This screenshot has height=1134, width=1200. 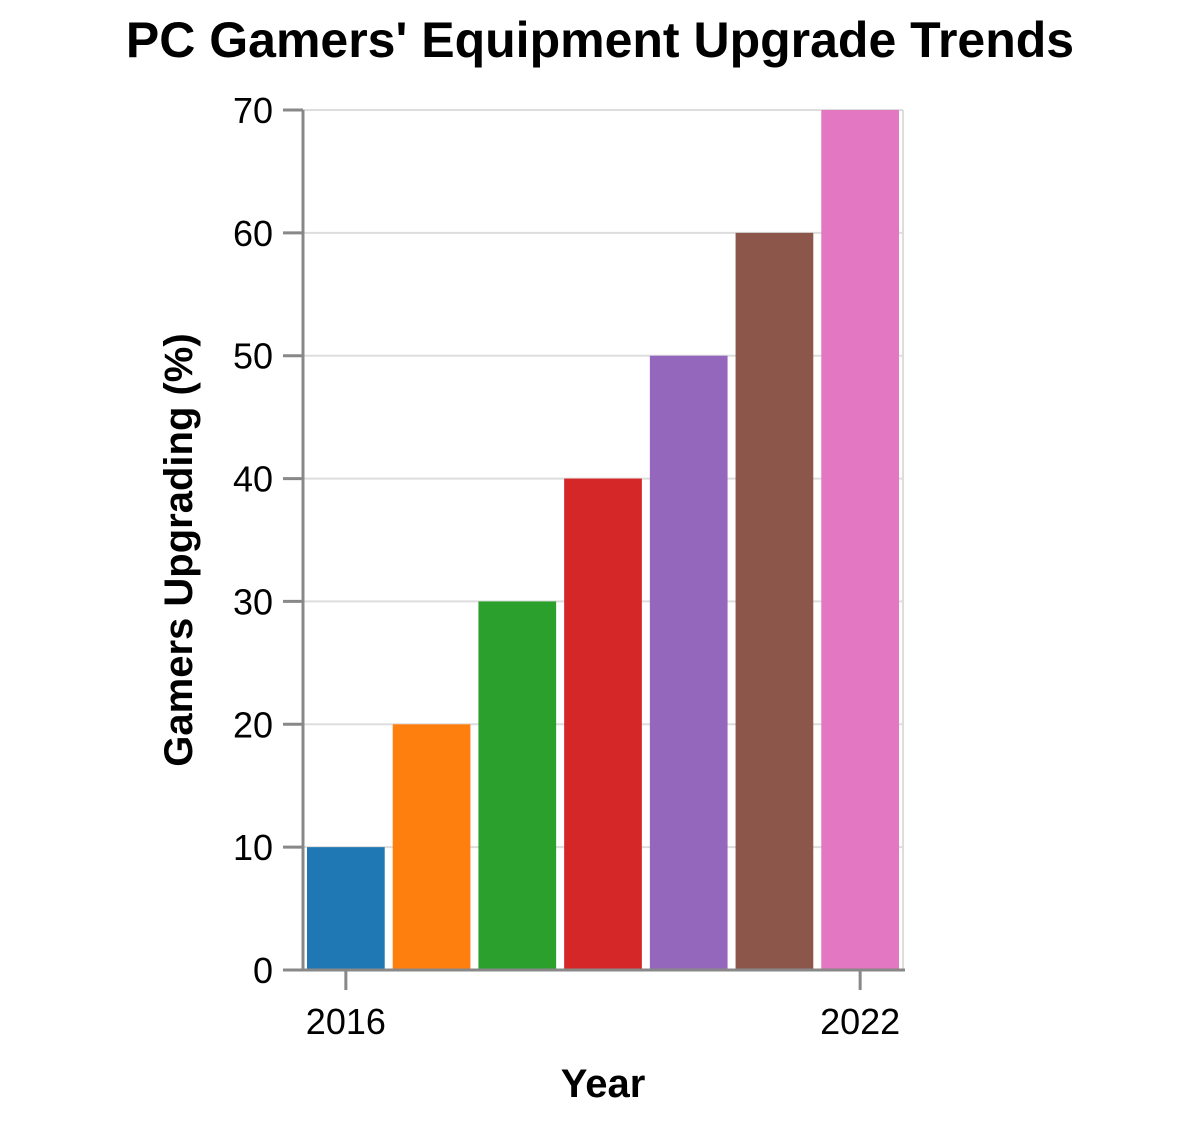 I want to click on bar-2016, so click(x=346, y=908).